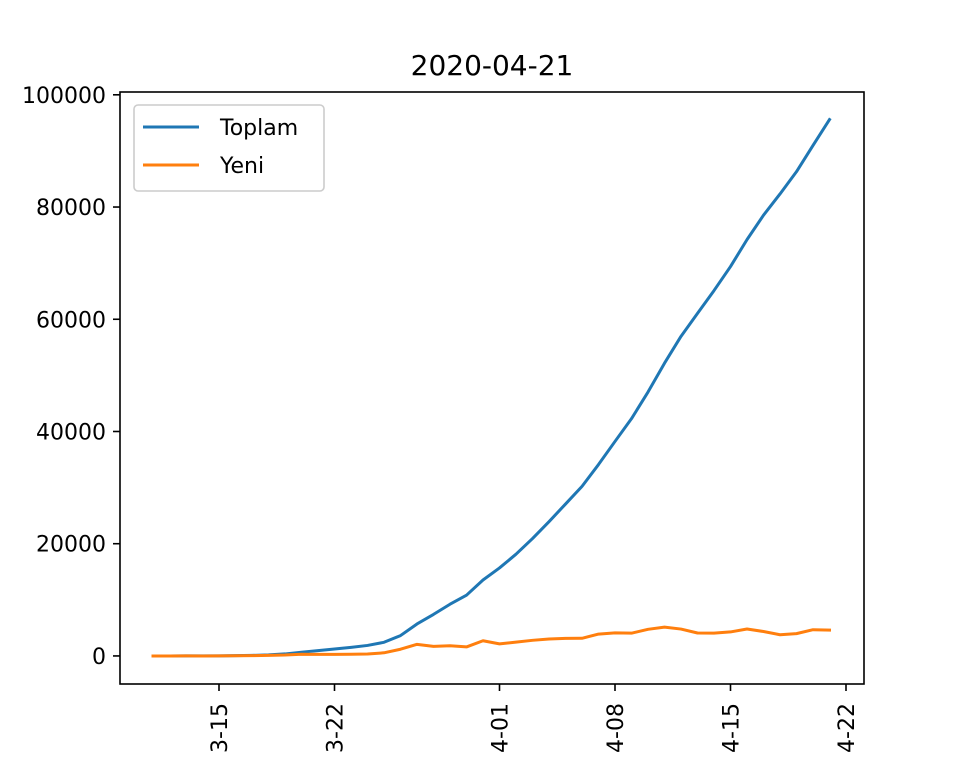 This screenshot has height=768, width=960. I want to click on chart-title: 2020-04-21, so click(492, 65).